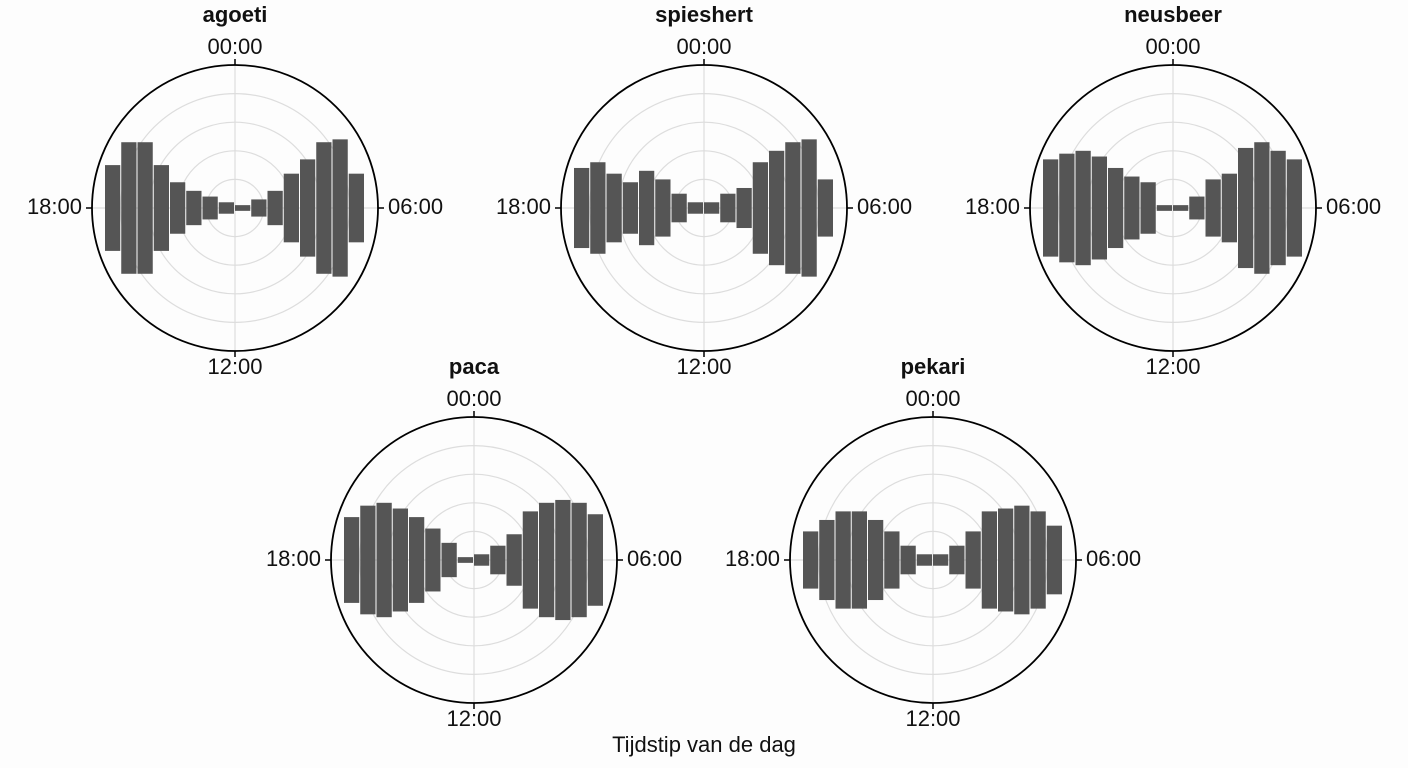  What do you see at coordinates (1173, 14) in the screenshot?
I see `chart-title: neusbeer` at bounding box center [1173, 14].